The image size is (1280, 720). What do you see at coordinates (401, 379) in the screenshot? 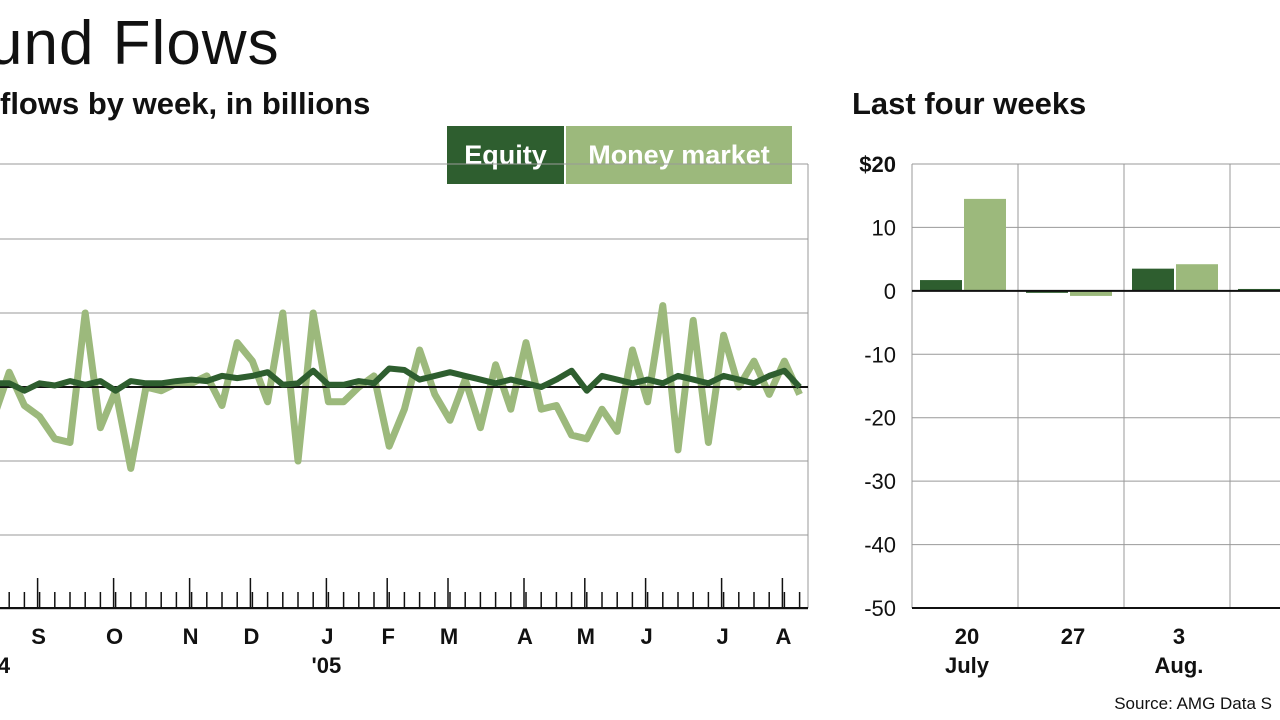
I see `equity-series-line` at bounding box center [401, 379].